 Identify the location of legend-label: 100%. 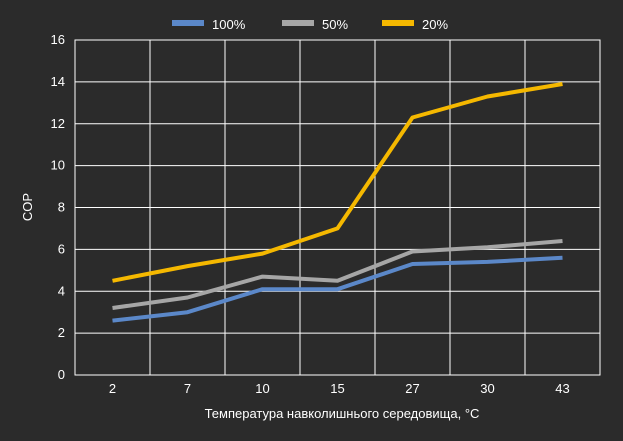
(229, 24).